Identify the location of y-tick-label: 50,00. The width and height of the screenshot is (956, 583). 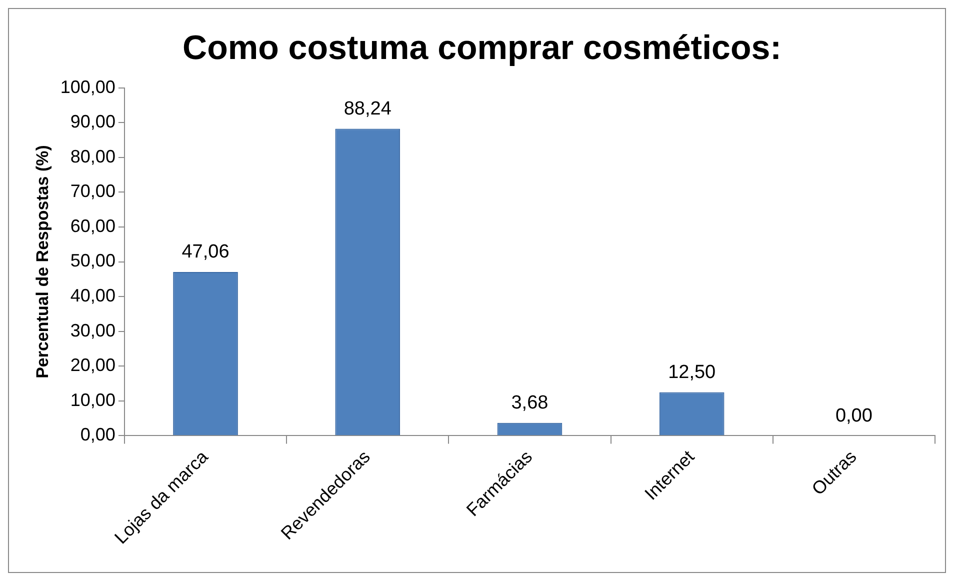
(93, 260).